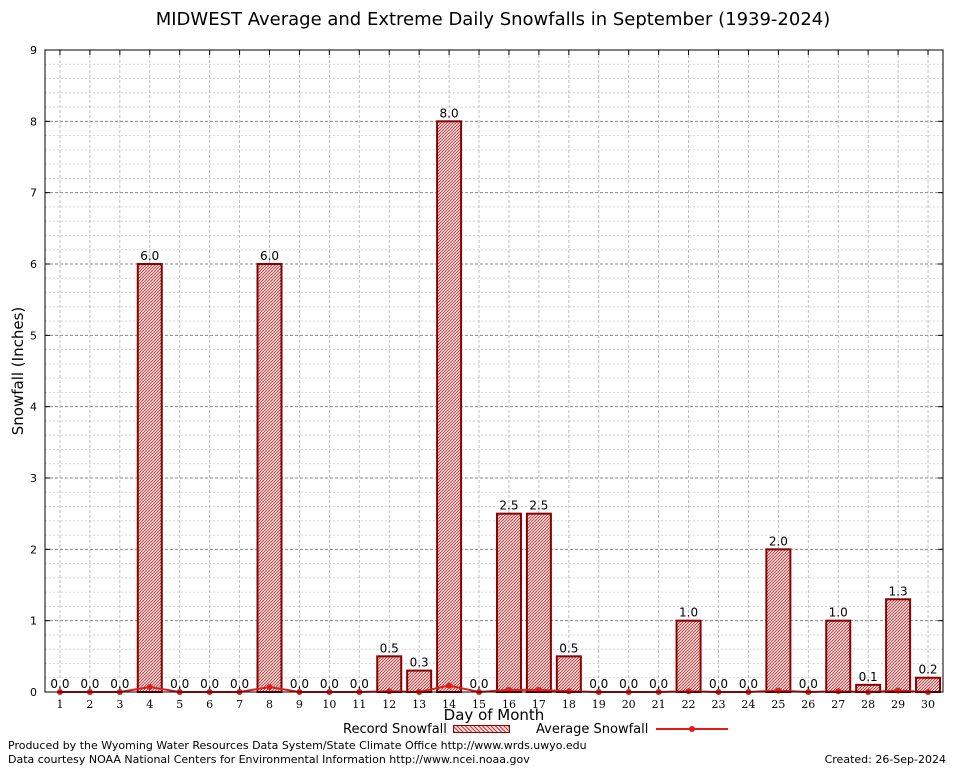 The width and height of the screenshot is (954, 768). What do you see at coordinates (868, 677) in the screenshot?
I see `bar-value-label: 0.1` at bounding box center [868, 677].